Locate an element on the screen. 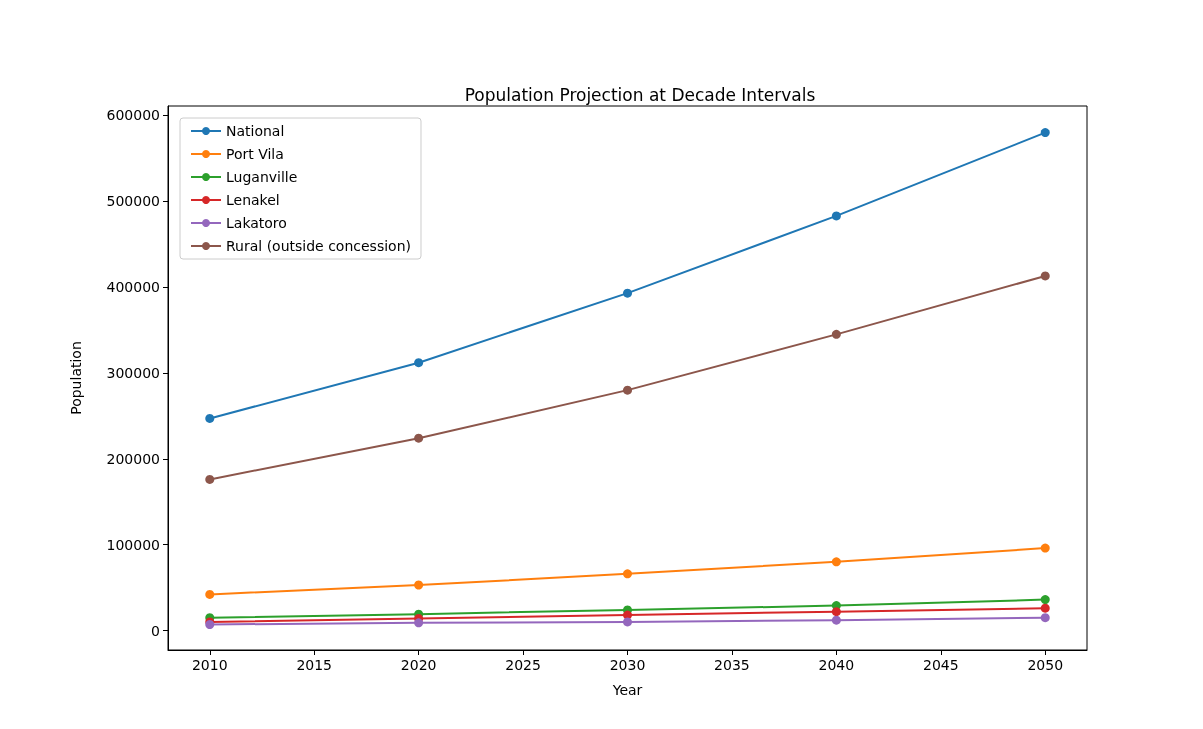 The height and width of the screenshot is (729, 1203). legend-label: Port Vila is located at coordinates (255, 154).